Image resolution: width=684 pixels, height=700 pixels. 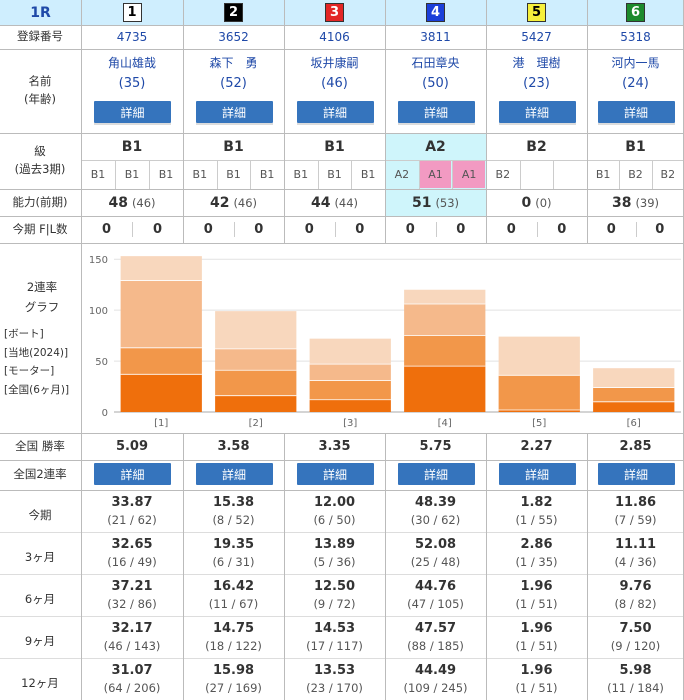 What do you see at coordinates (132, 628) in the screenshot?
I see `period-rate: 32.17` at bounding box center [132, 628].